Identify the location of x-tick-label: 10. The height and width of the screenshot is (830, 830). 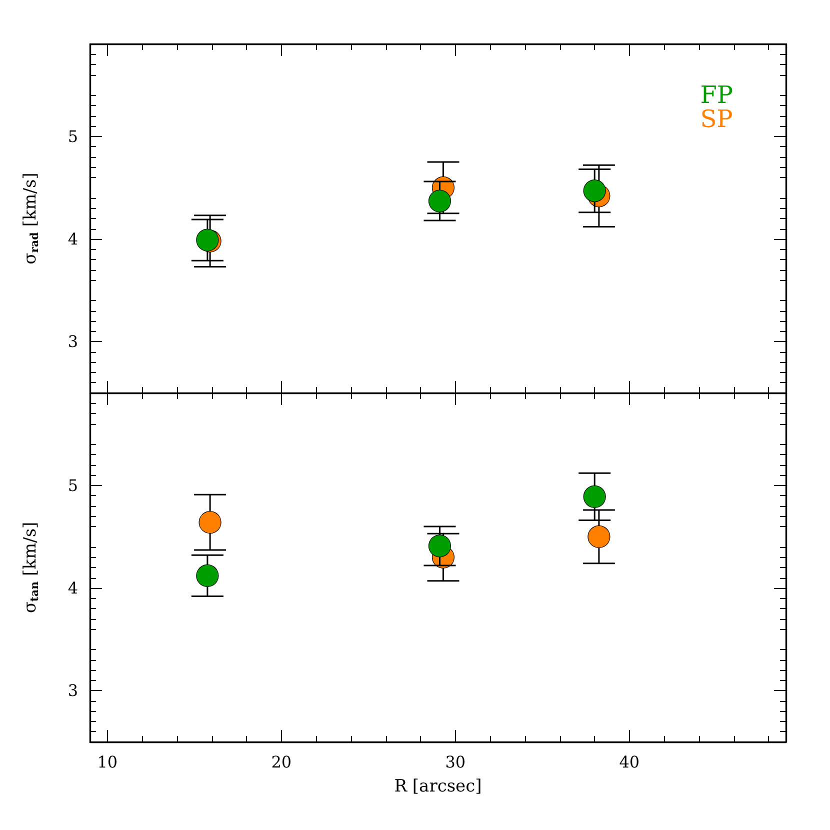
(107, 762).